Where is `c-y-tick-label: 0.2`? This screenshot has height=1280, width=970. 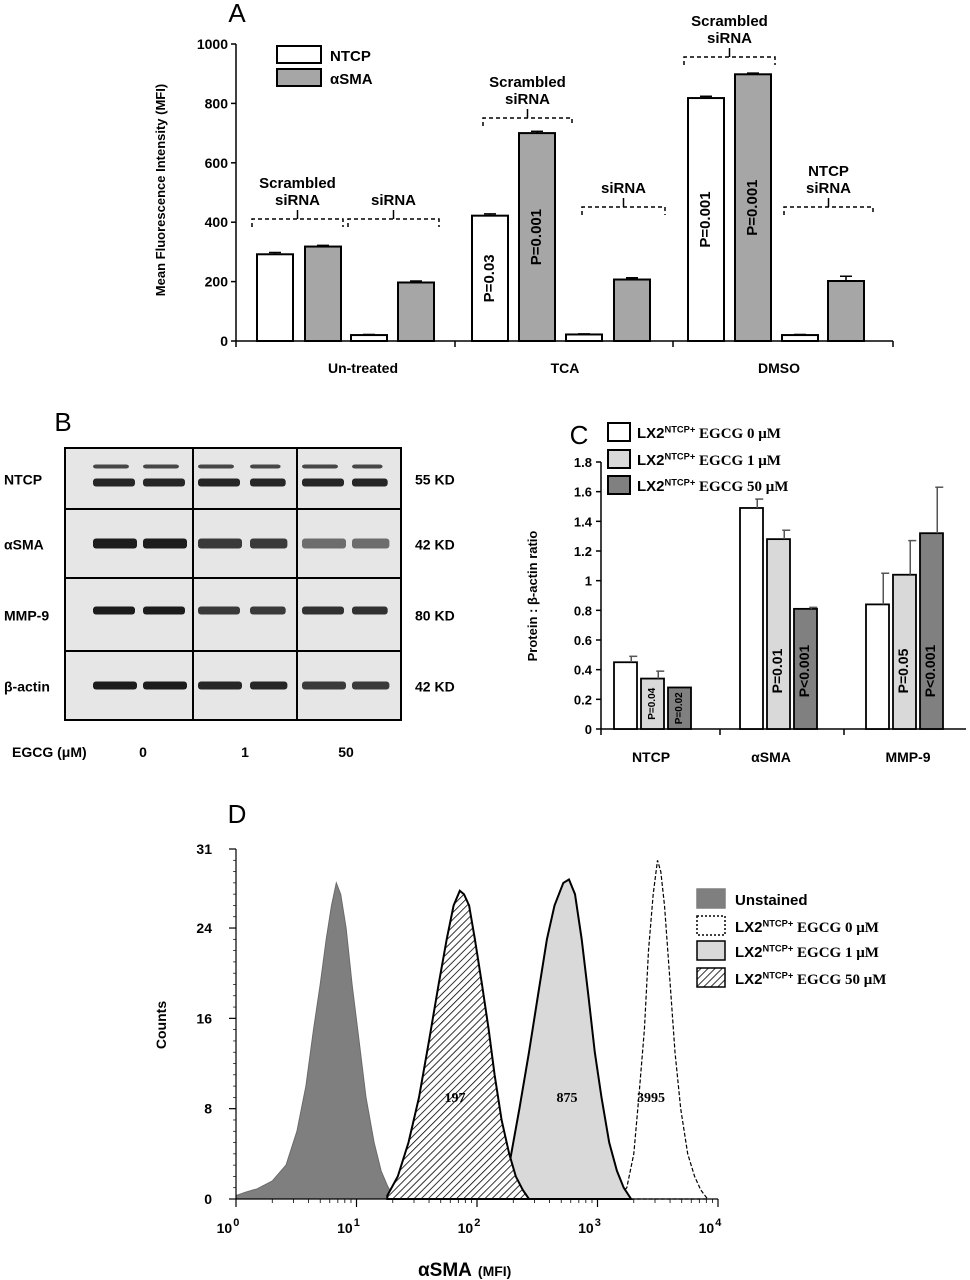 c-y-tick-label: 0.2 is located at coordinates (583, 699).